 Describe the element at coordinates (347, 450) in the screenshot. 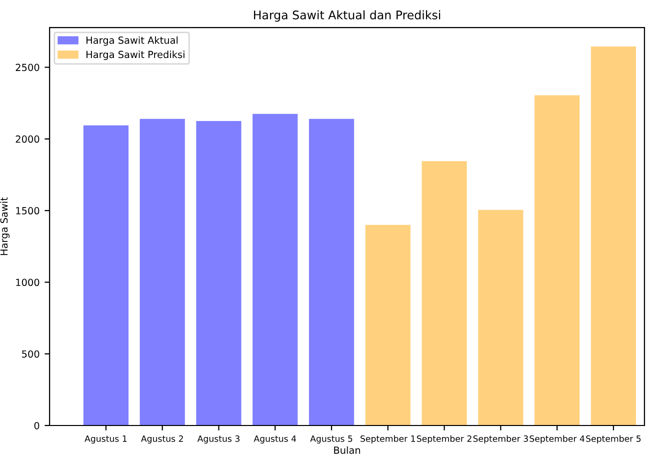

I see `x-axis-title: Bulan` at that location.